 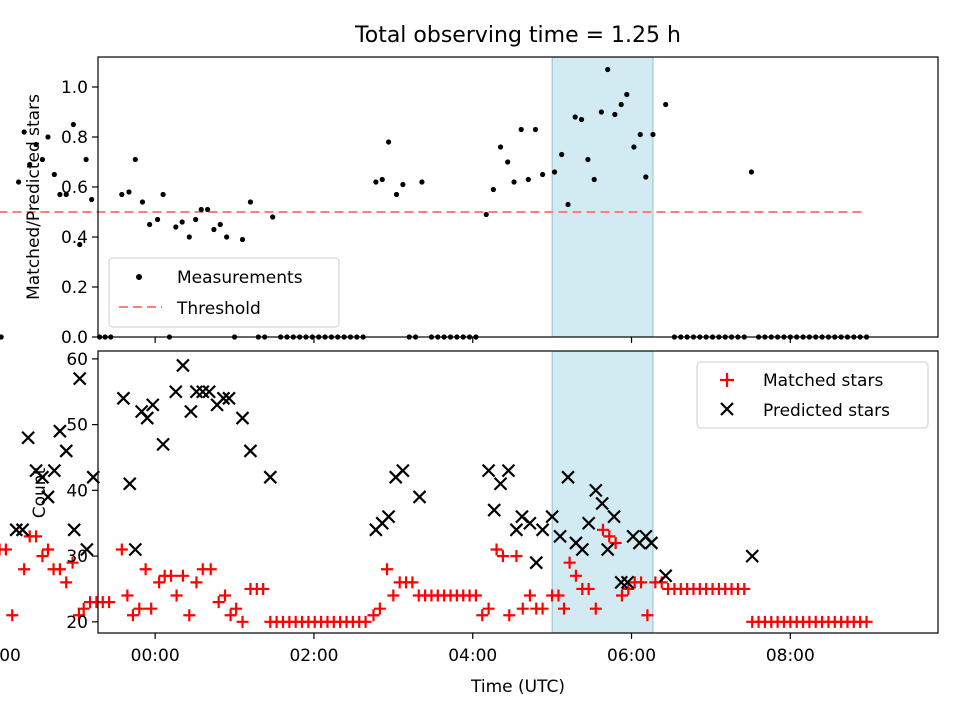 I want to click on count-x-ticks: 22:00 00:00 02:00 04:00 06:00 08:00, so click(x=407, y=649).